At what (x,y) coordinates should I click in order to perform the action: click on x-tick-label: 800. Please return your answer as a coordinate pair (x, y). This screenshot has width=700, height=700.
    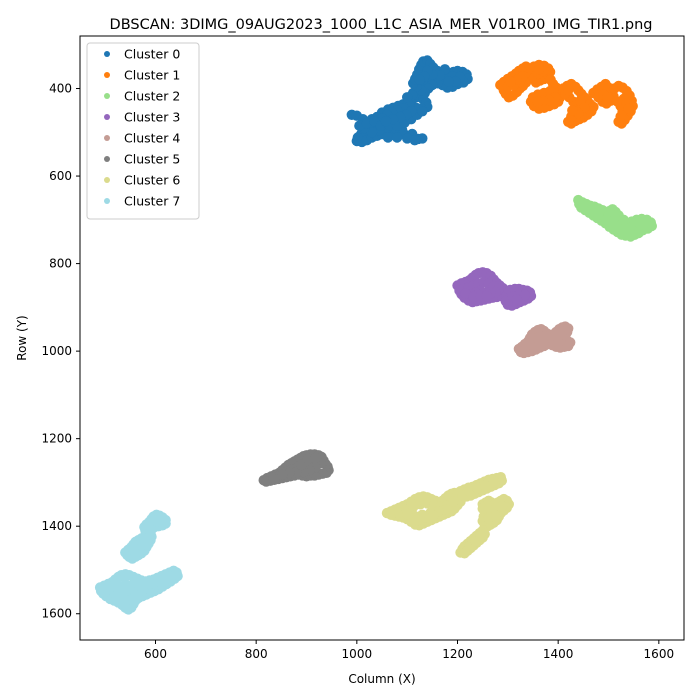
    Looking at the image, I should click on (256, 654).